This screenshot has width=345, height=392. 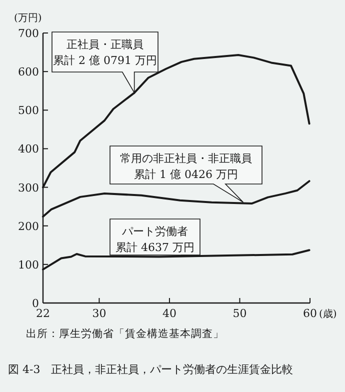 I want to click on x-tick-label: 40, so click(x=169, y=313).